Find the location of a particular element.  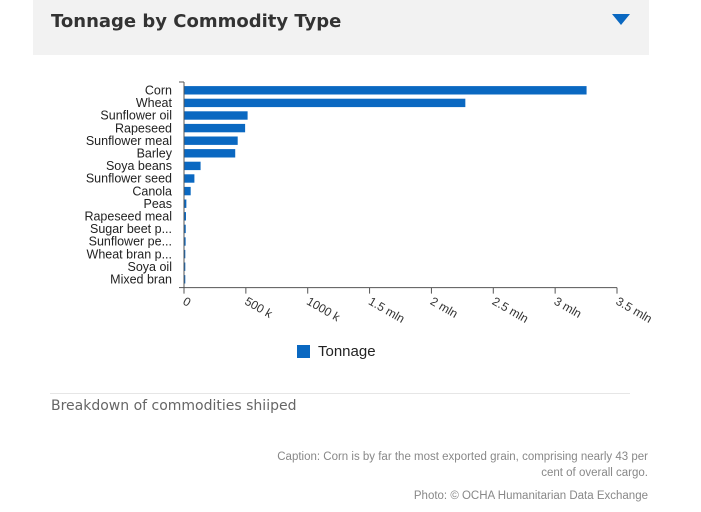

tick-label: 3 mln is located at coordinates (568, 307).